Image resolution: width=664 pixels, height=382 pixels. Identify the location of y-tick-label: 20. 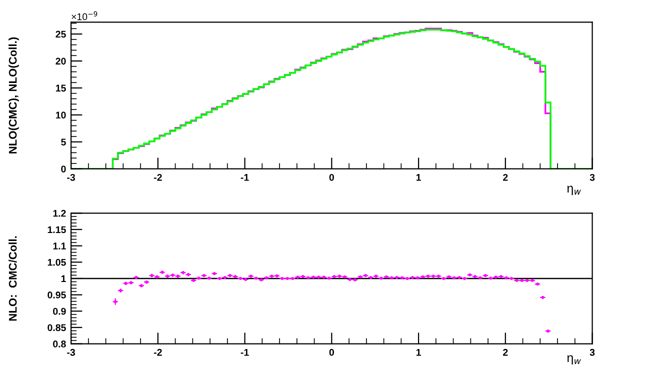
(61, 61).